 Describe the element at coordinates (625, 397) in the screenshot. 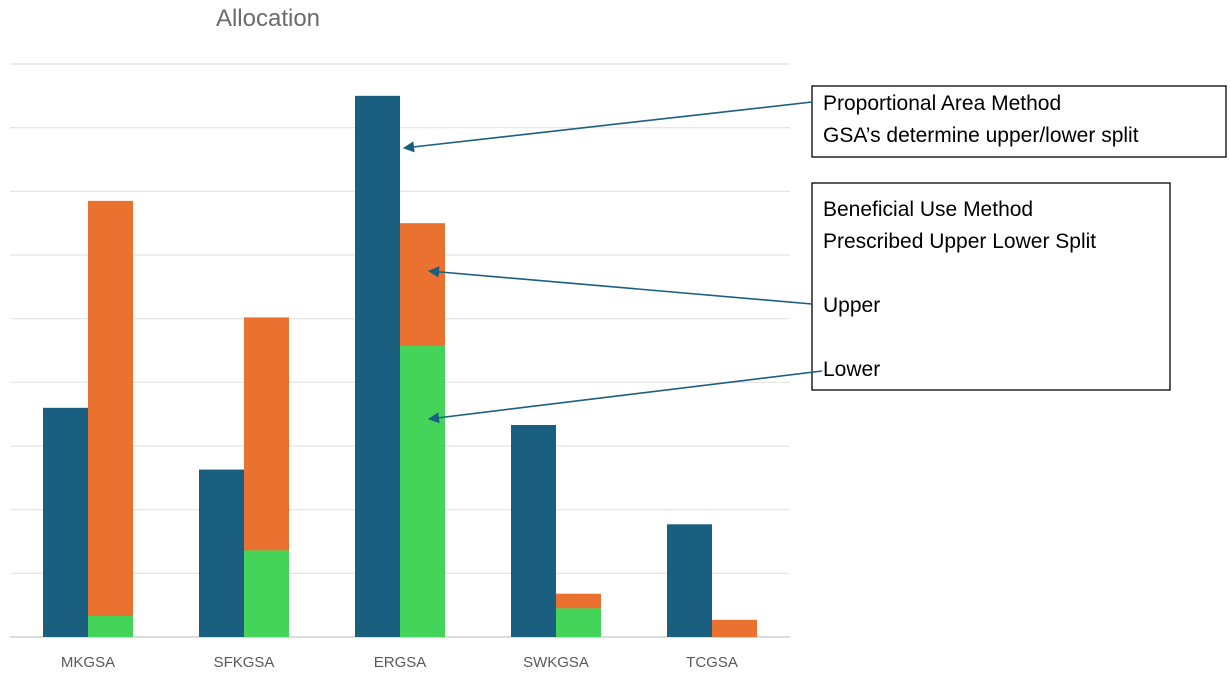

I see `arrow-lower` at that location.